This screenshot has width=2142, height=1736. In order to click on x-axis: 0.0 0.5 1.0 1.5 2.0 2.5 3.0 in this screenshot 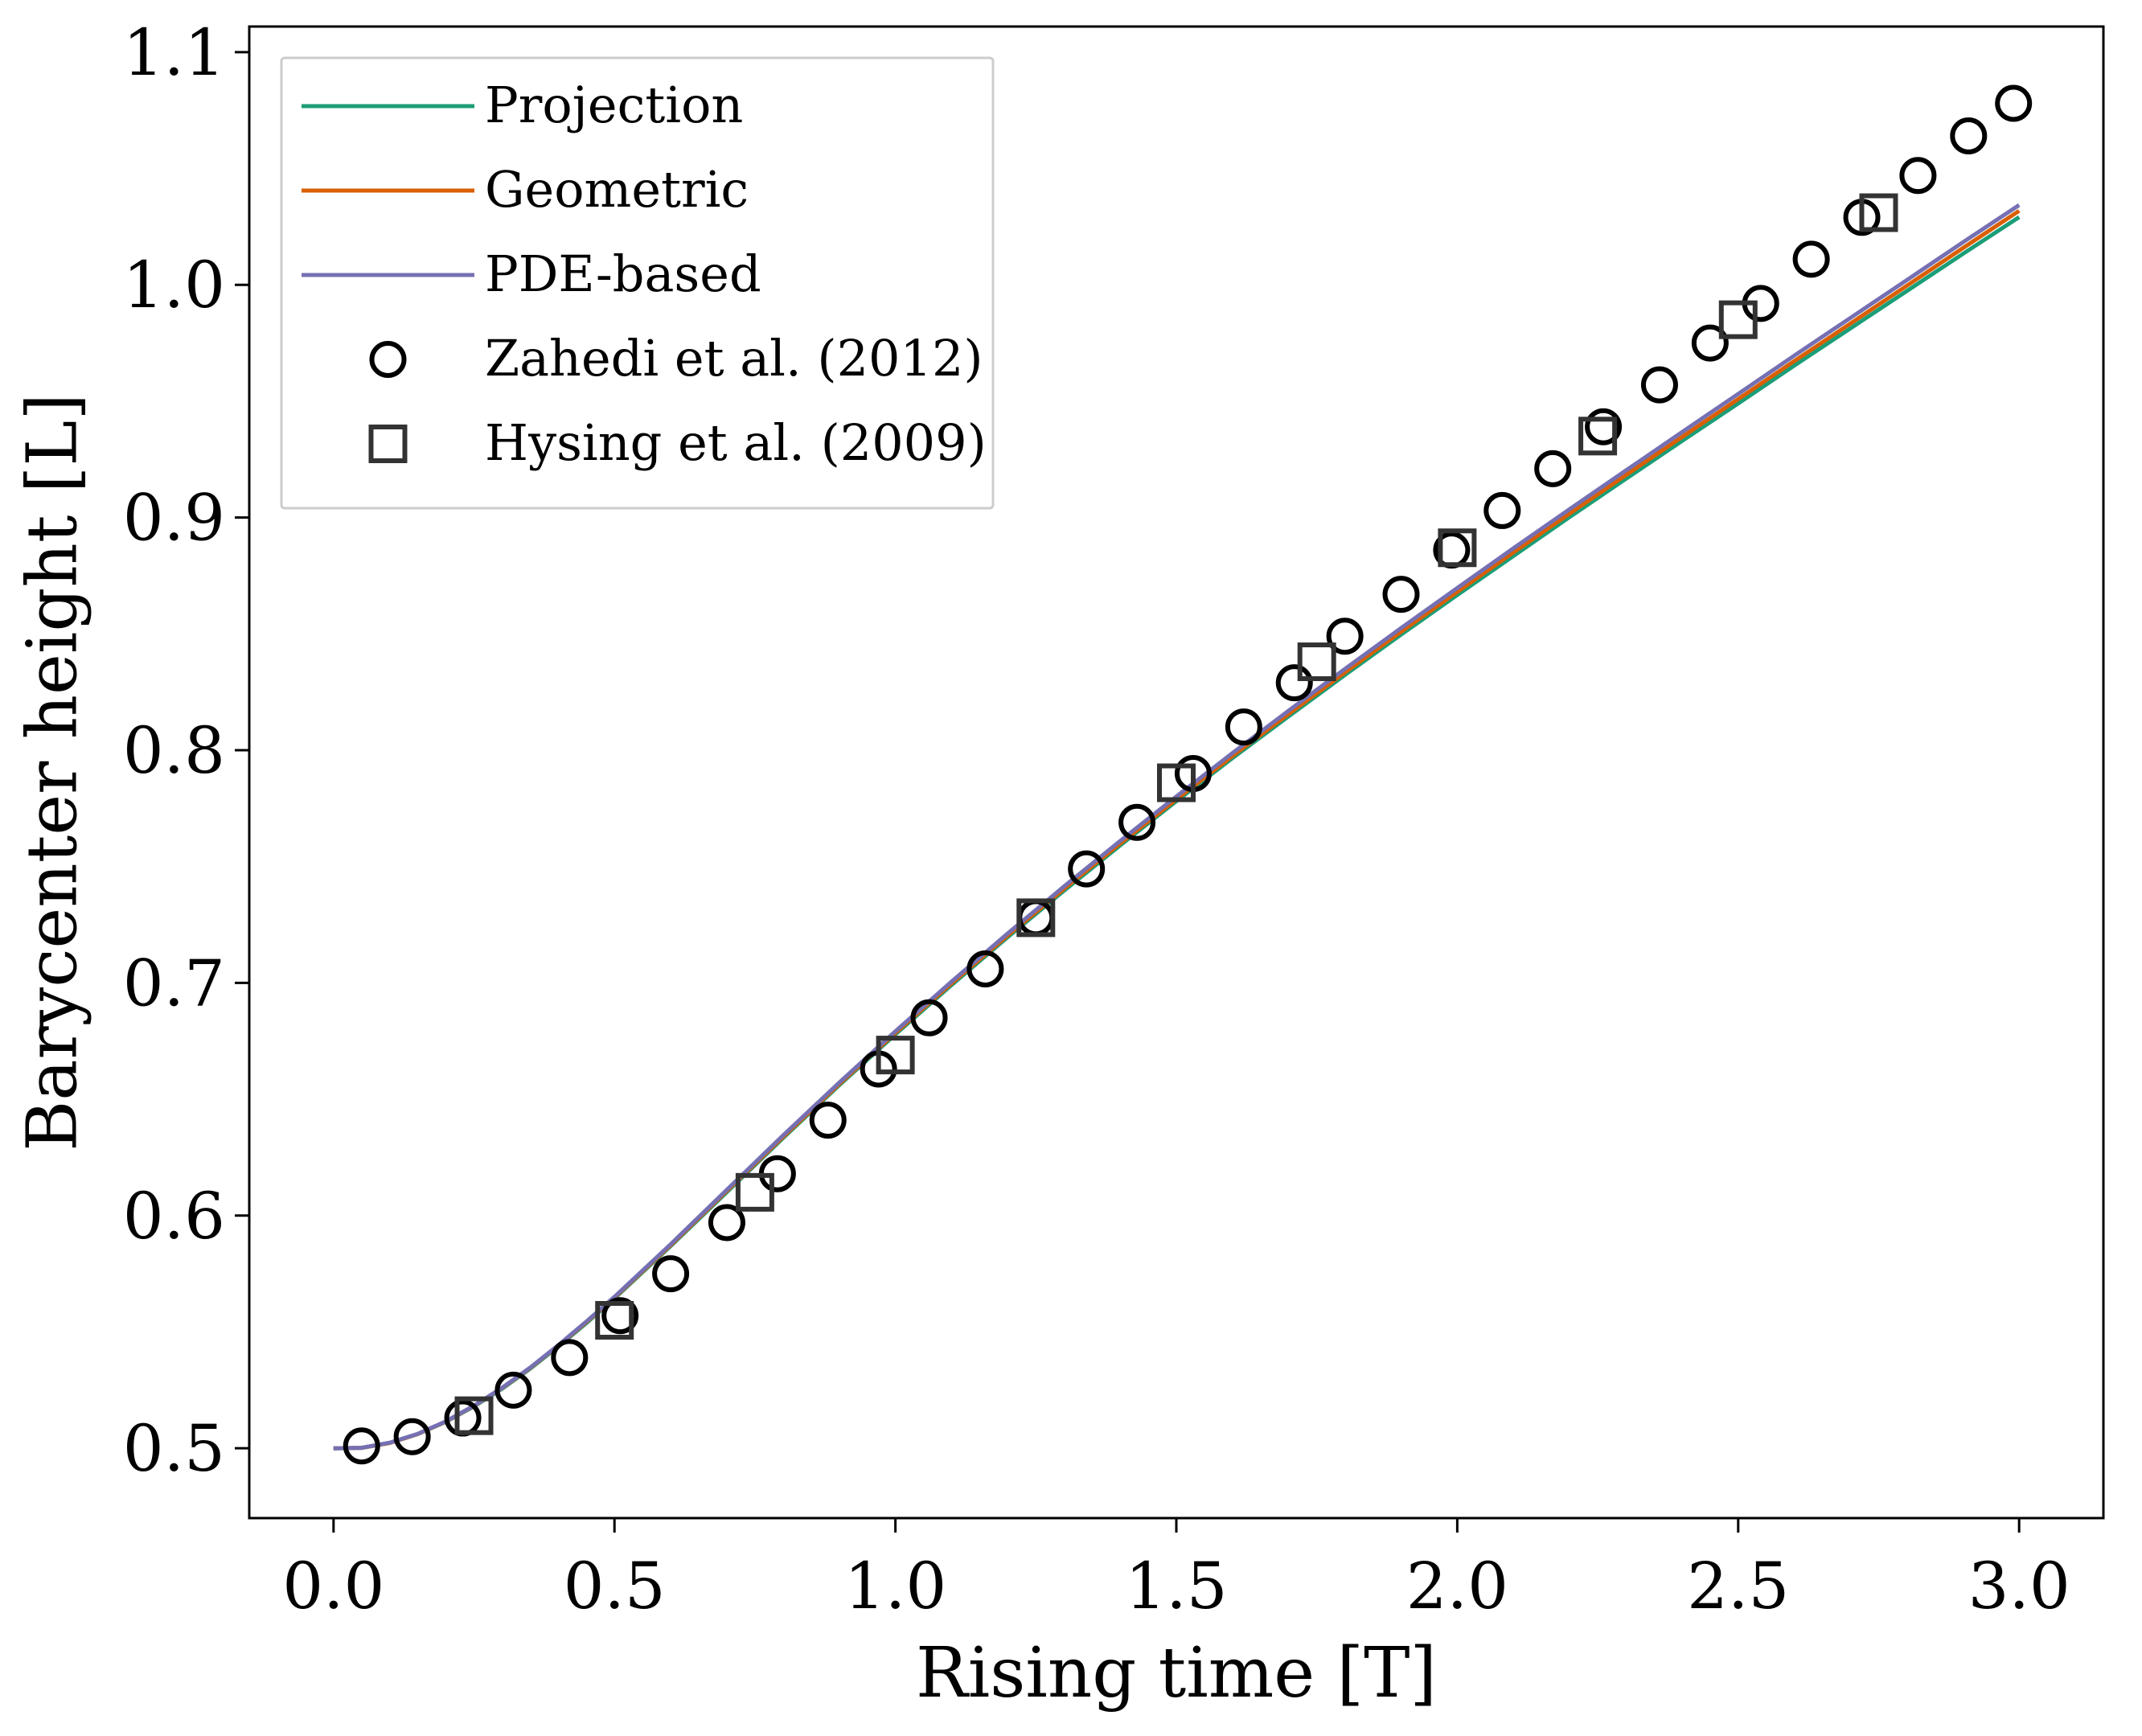, I will do `click(1176, 1570)`.